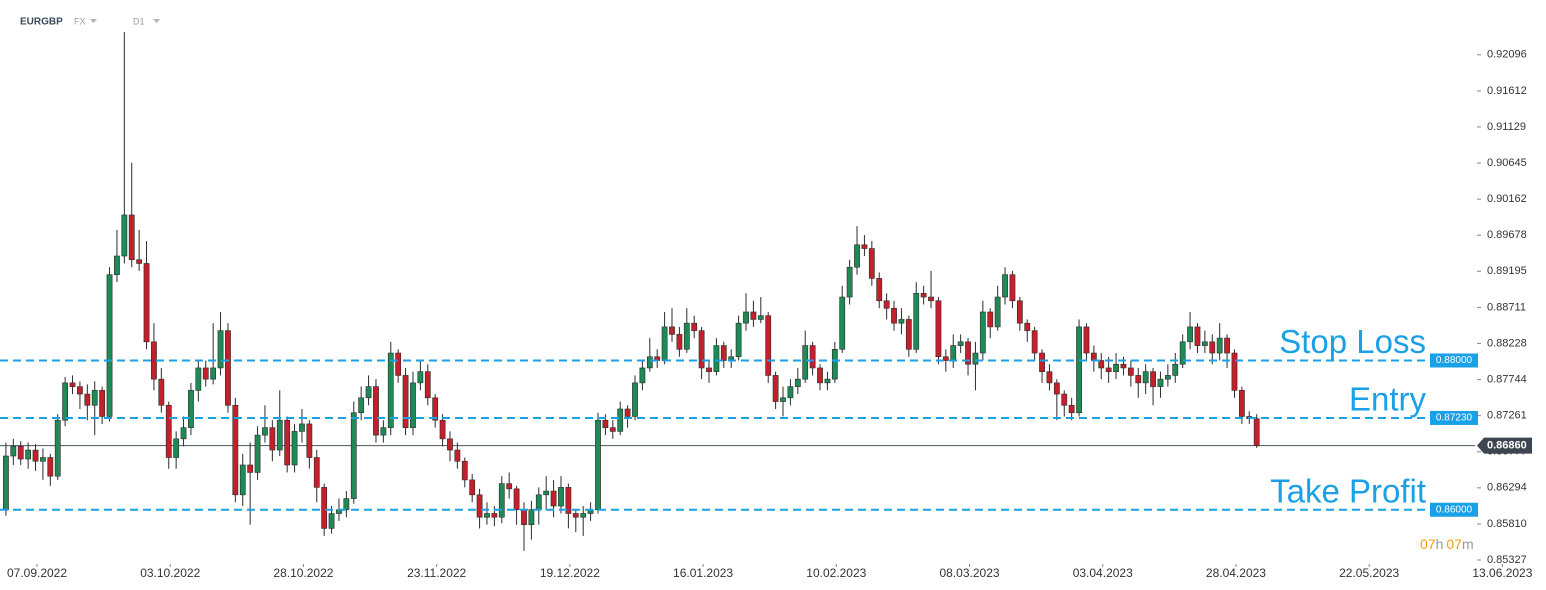 This screenshot has height=590, width=1546. Describe the element at coordinates (1506, 307) in the screenshot. I see `y-tick-label: 0.88711` at that location.